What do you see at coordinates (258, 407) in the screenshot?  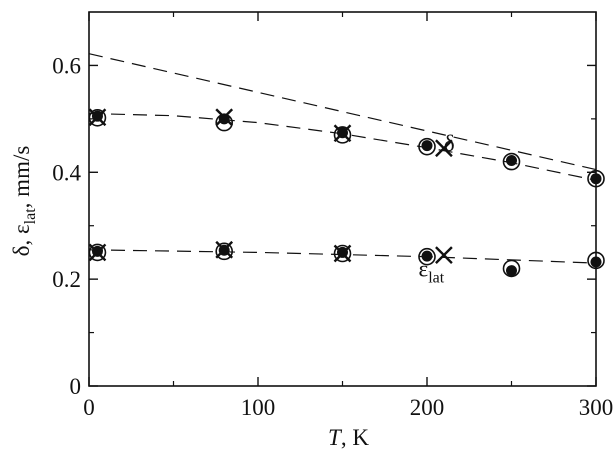 I see `x-tick-label: 100` at bounding box center [258, 407].